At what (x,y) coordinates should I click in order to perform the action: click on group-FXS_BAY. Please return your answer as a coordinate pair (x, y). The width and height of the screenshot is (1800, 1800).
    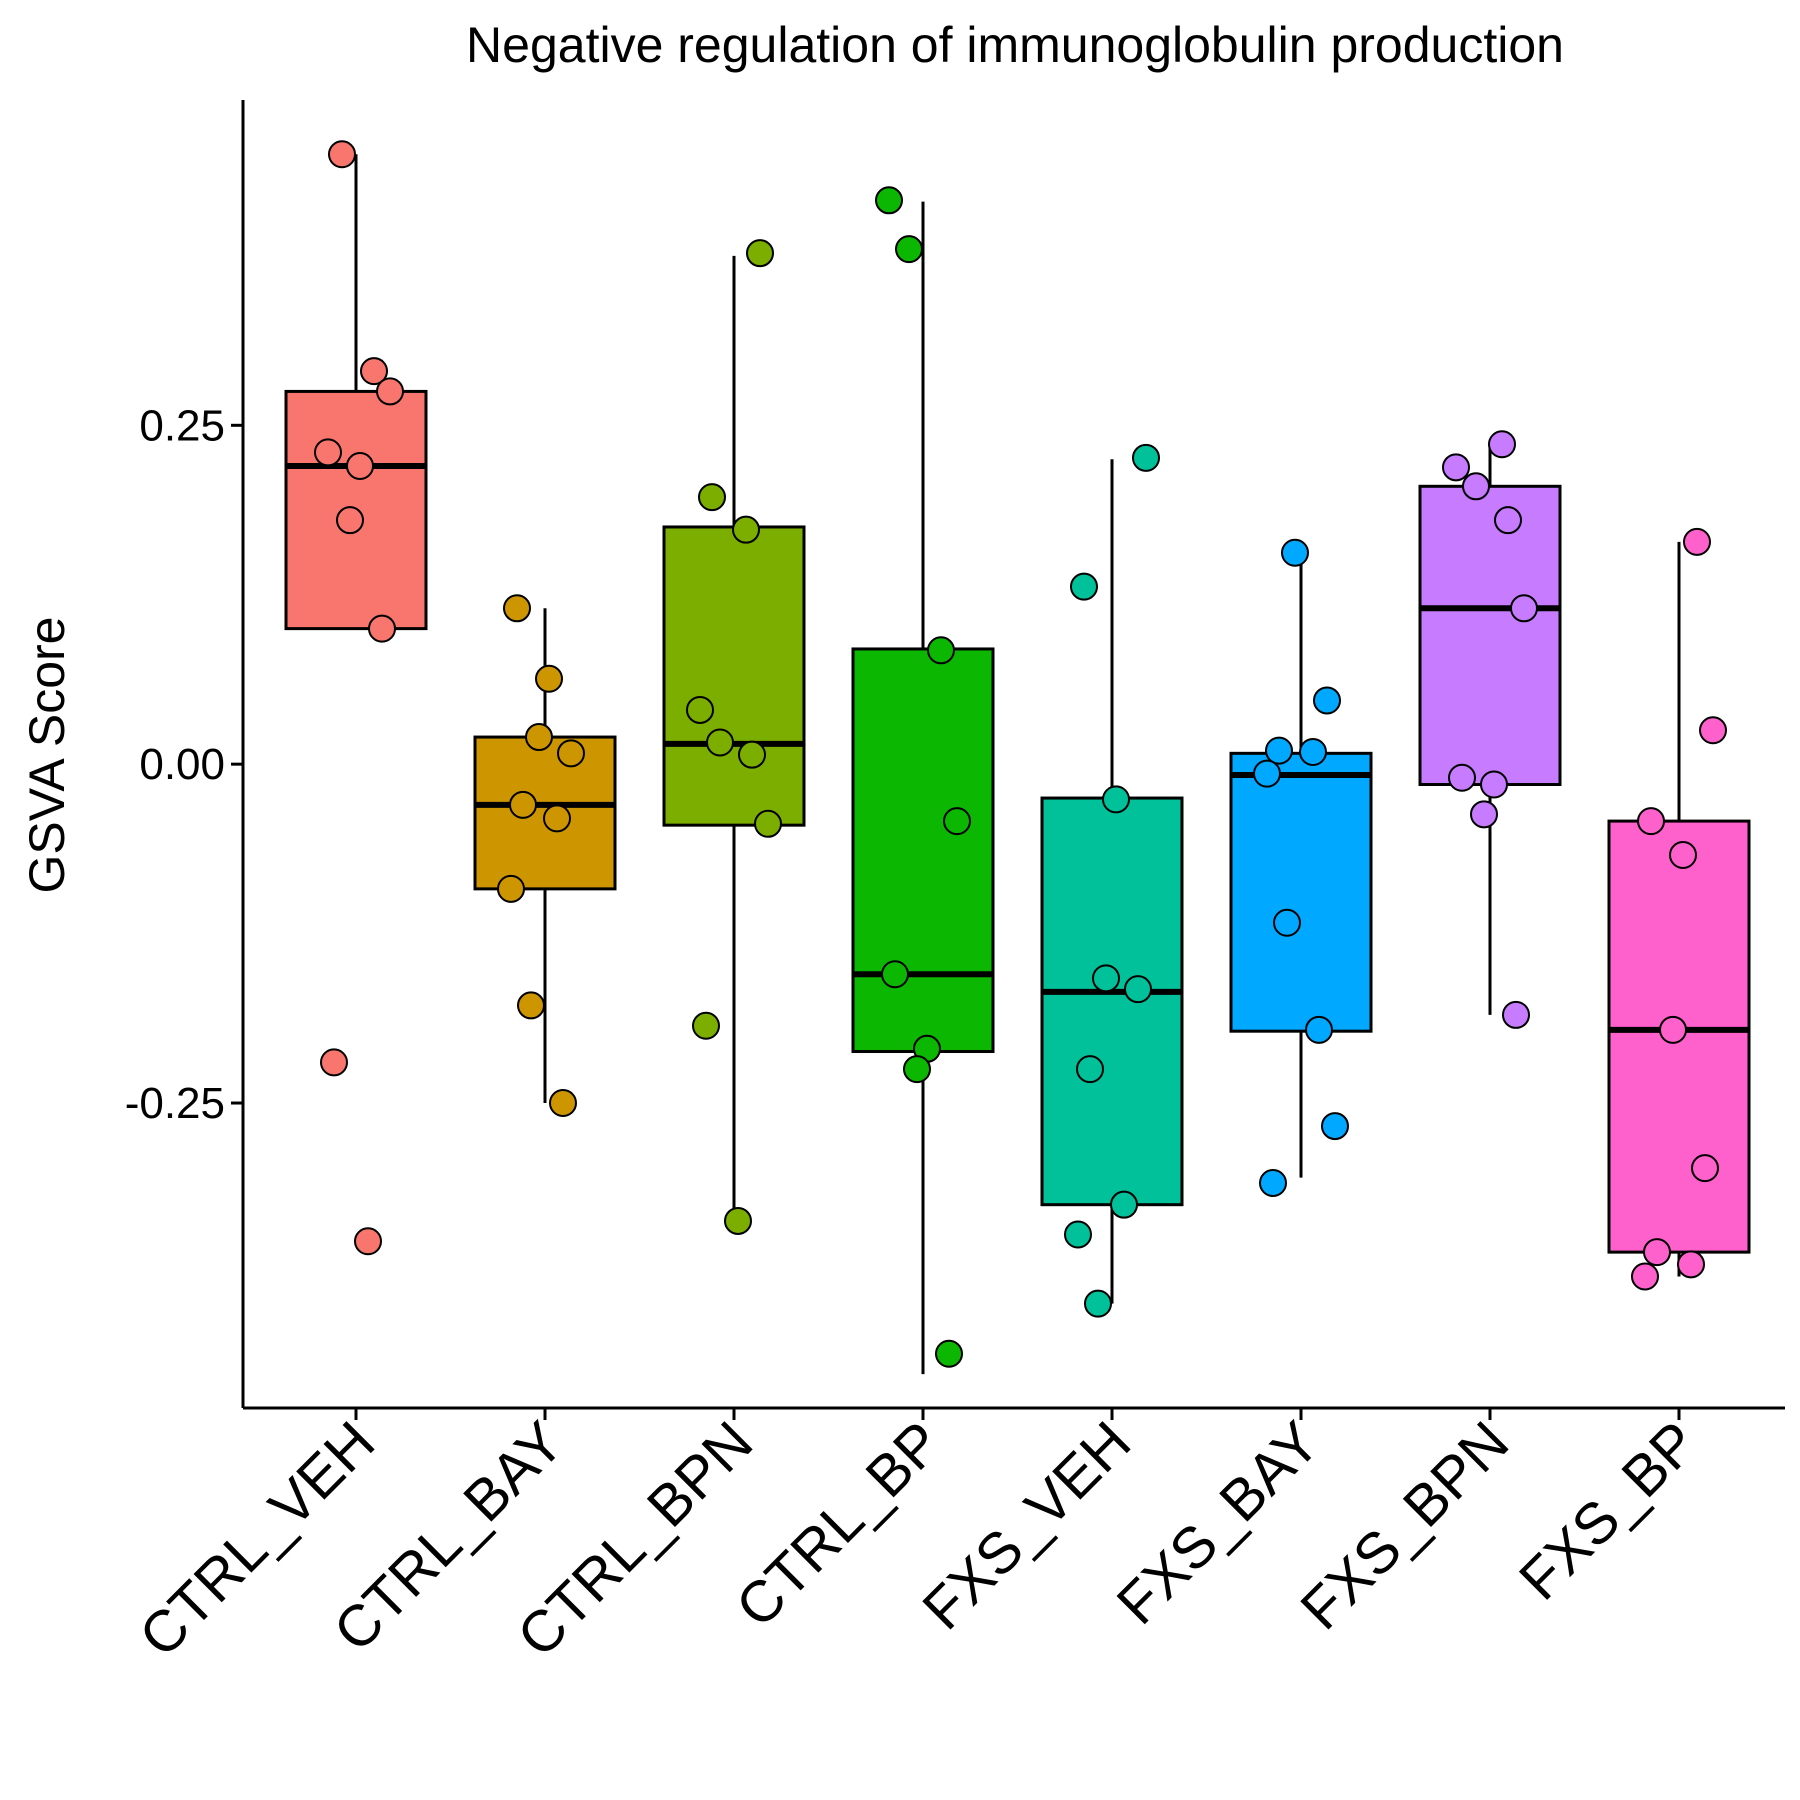
    Looking at the image, I should click on (1301, 867).